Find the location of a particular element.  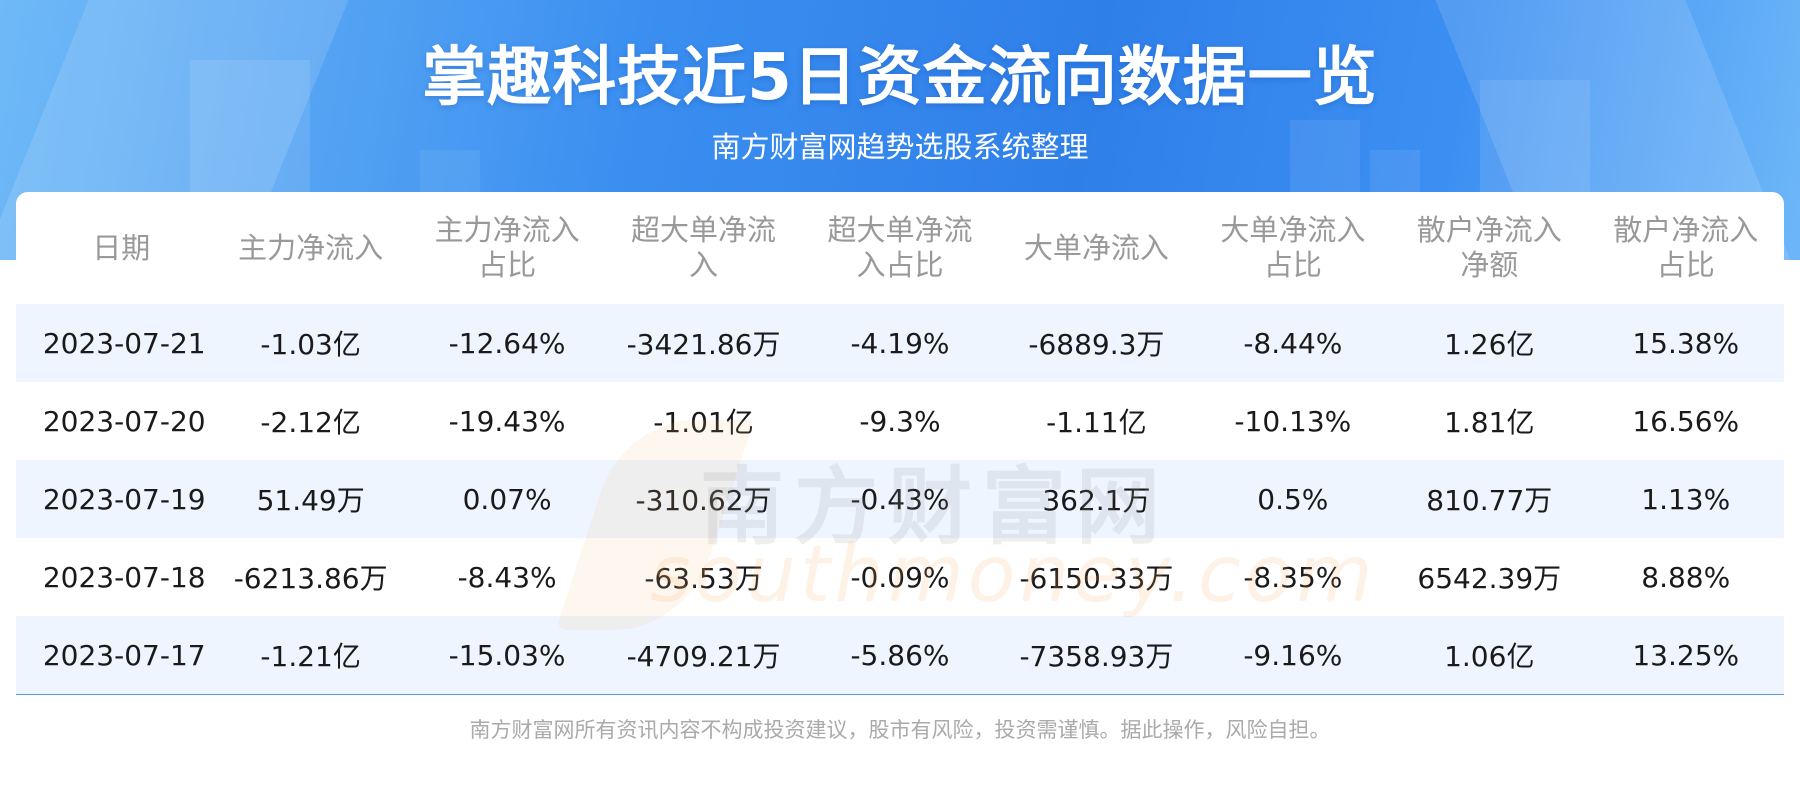

column-header: 超大单净流入 is located at coordinates (703, 248).